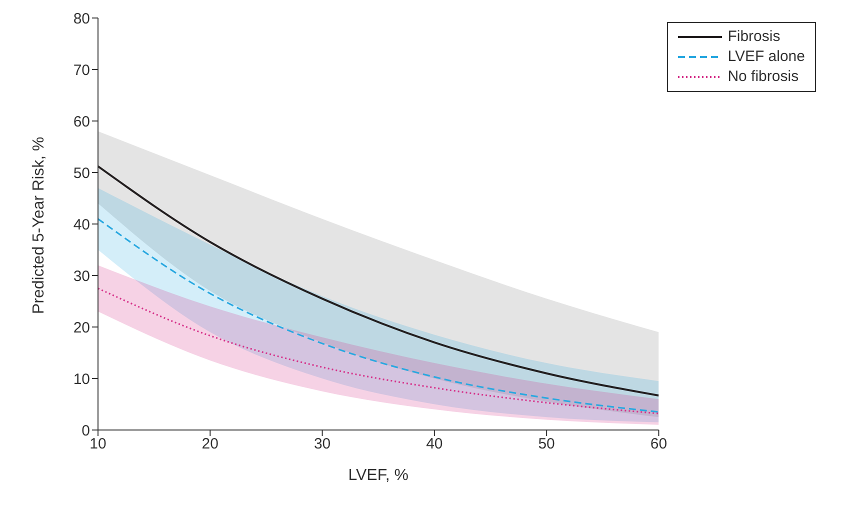  I want to click on legend-label: LVEF alone, so click(766, 57).